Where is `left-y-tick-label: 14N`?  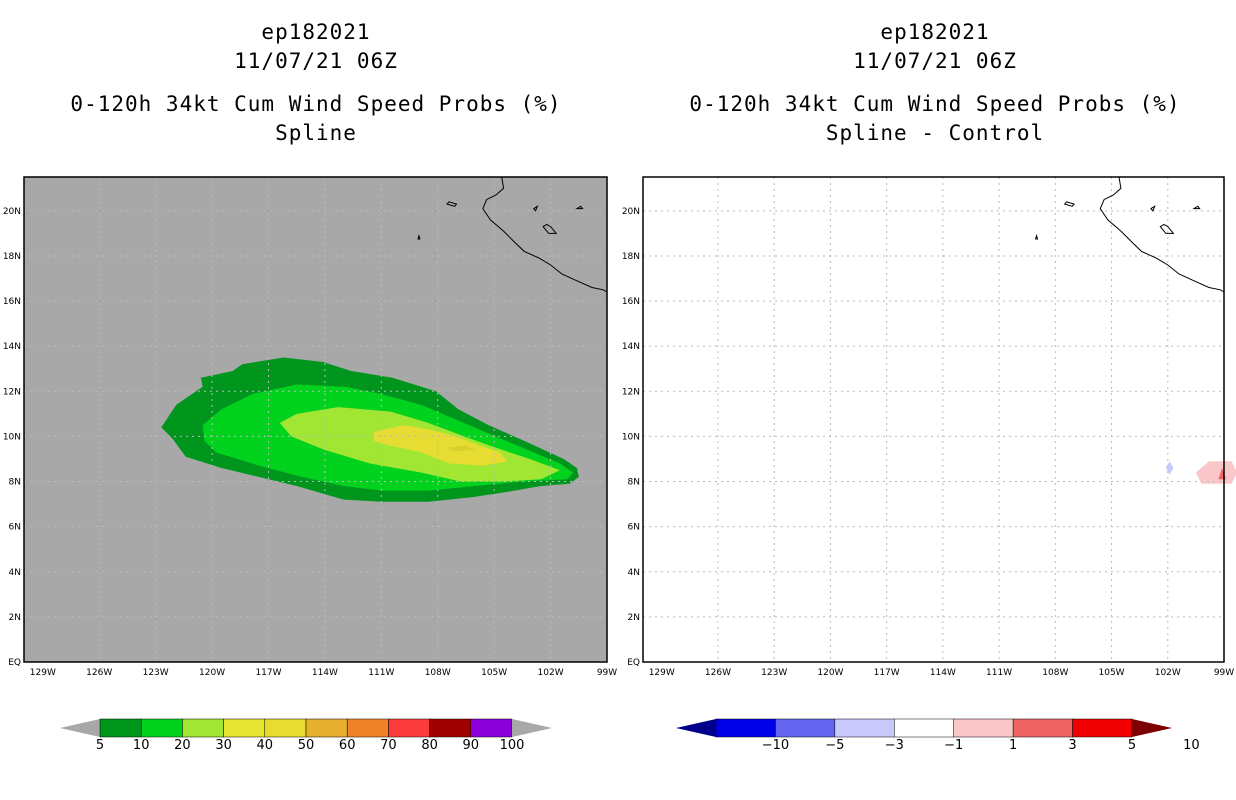
left-y-tick-label: 14N is located at coordinates (12, 347).